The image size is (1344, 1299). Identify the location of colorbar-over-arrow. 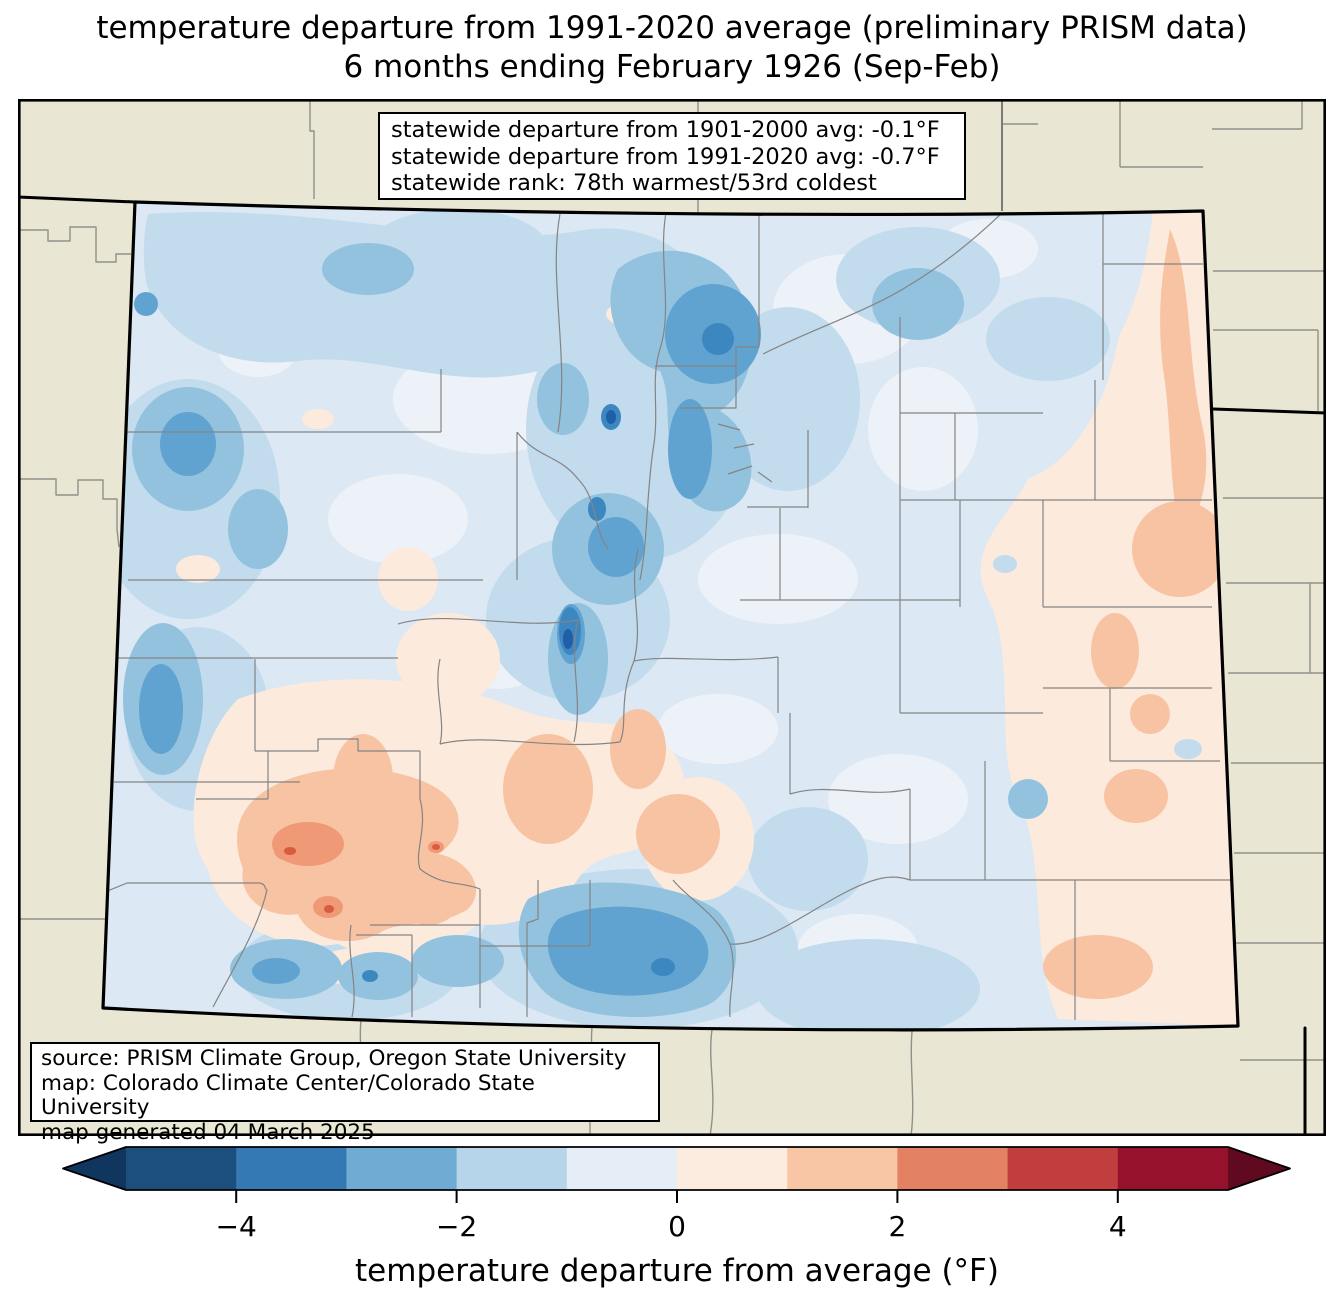
(1259, 1168).